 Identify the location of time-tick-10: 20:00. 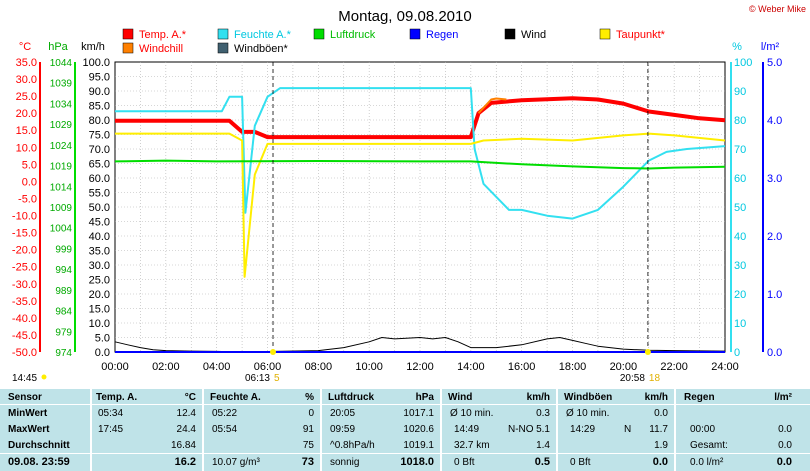
(624, 367).